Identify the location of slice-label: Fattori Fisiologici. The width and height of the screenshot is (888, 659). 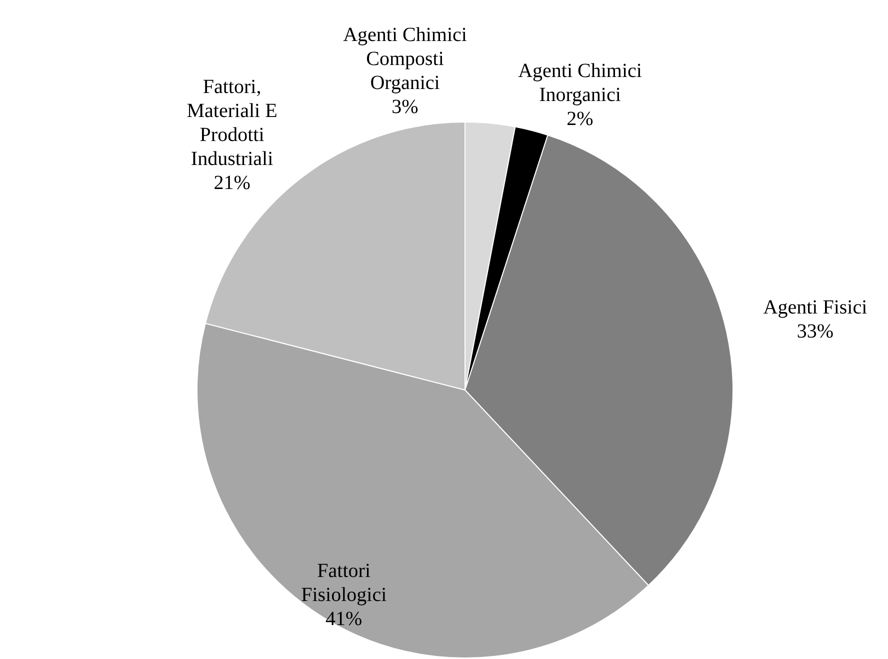
(344, 583).